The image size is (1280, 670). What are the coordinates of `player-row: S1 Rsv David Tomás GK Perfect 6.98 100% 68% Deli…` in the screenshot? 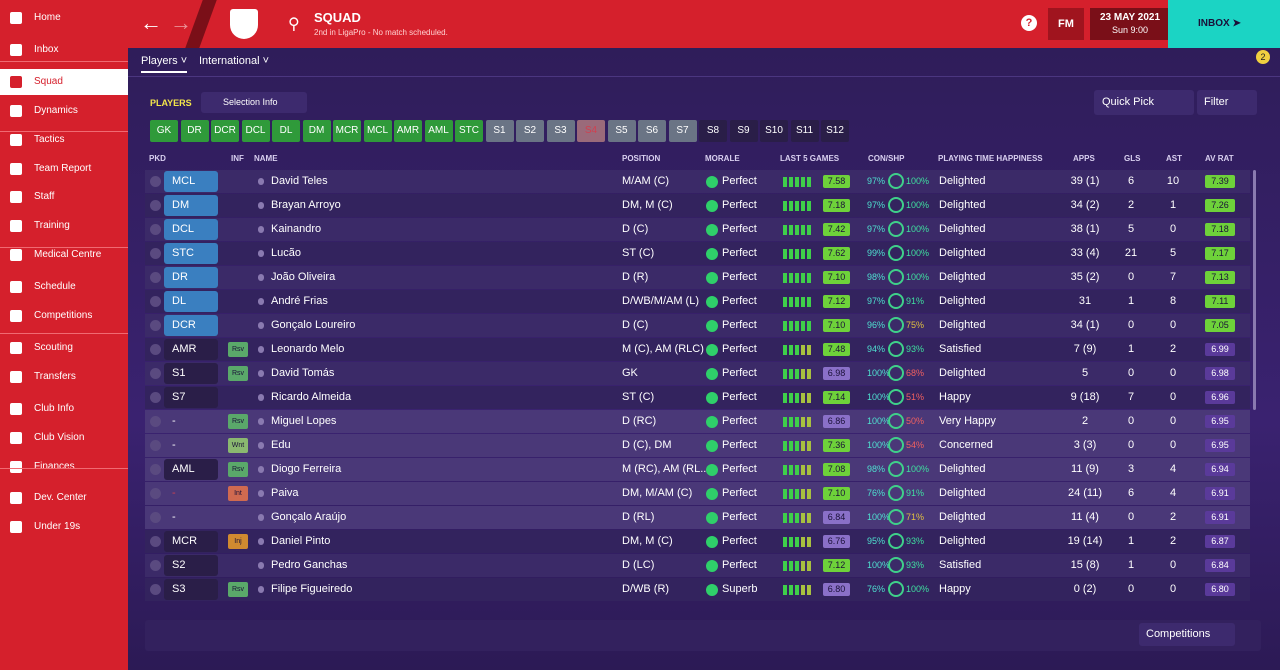 It's located at (697, 373).